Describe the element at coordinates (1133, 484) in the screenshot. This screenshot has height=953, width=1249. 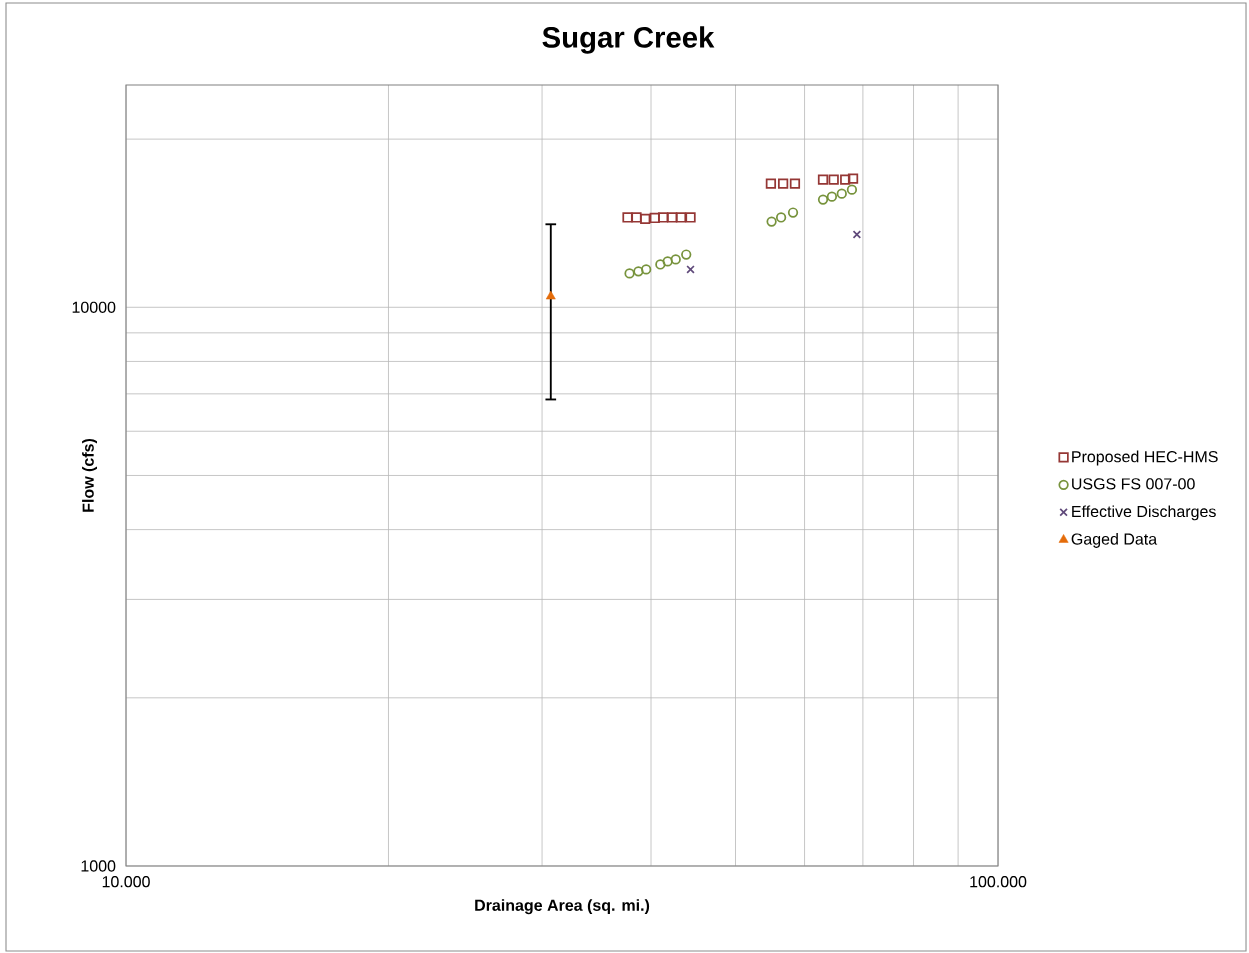
I see `legend-label: USGS FS 007-00` at that location.